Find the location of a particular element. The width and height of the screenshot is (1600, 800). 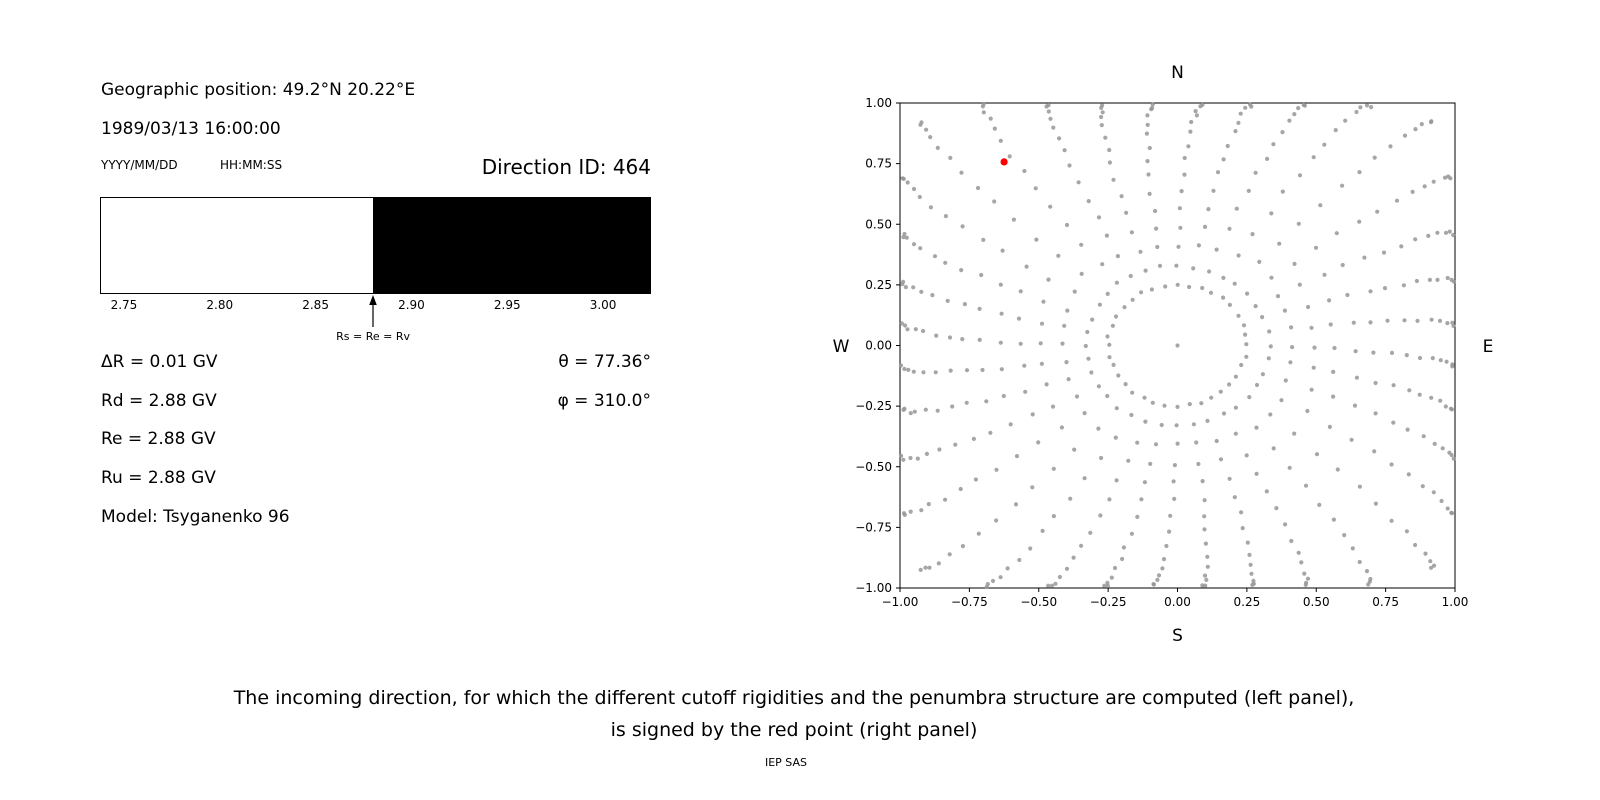

bar-x-tick-label: 3.00 is located at coordinates (603, 305).